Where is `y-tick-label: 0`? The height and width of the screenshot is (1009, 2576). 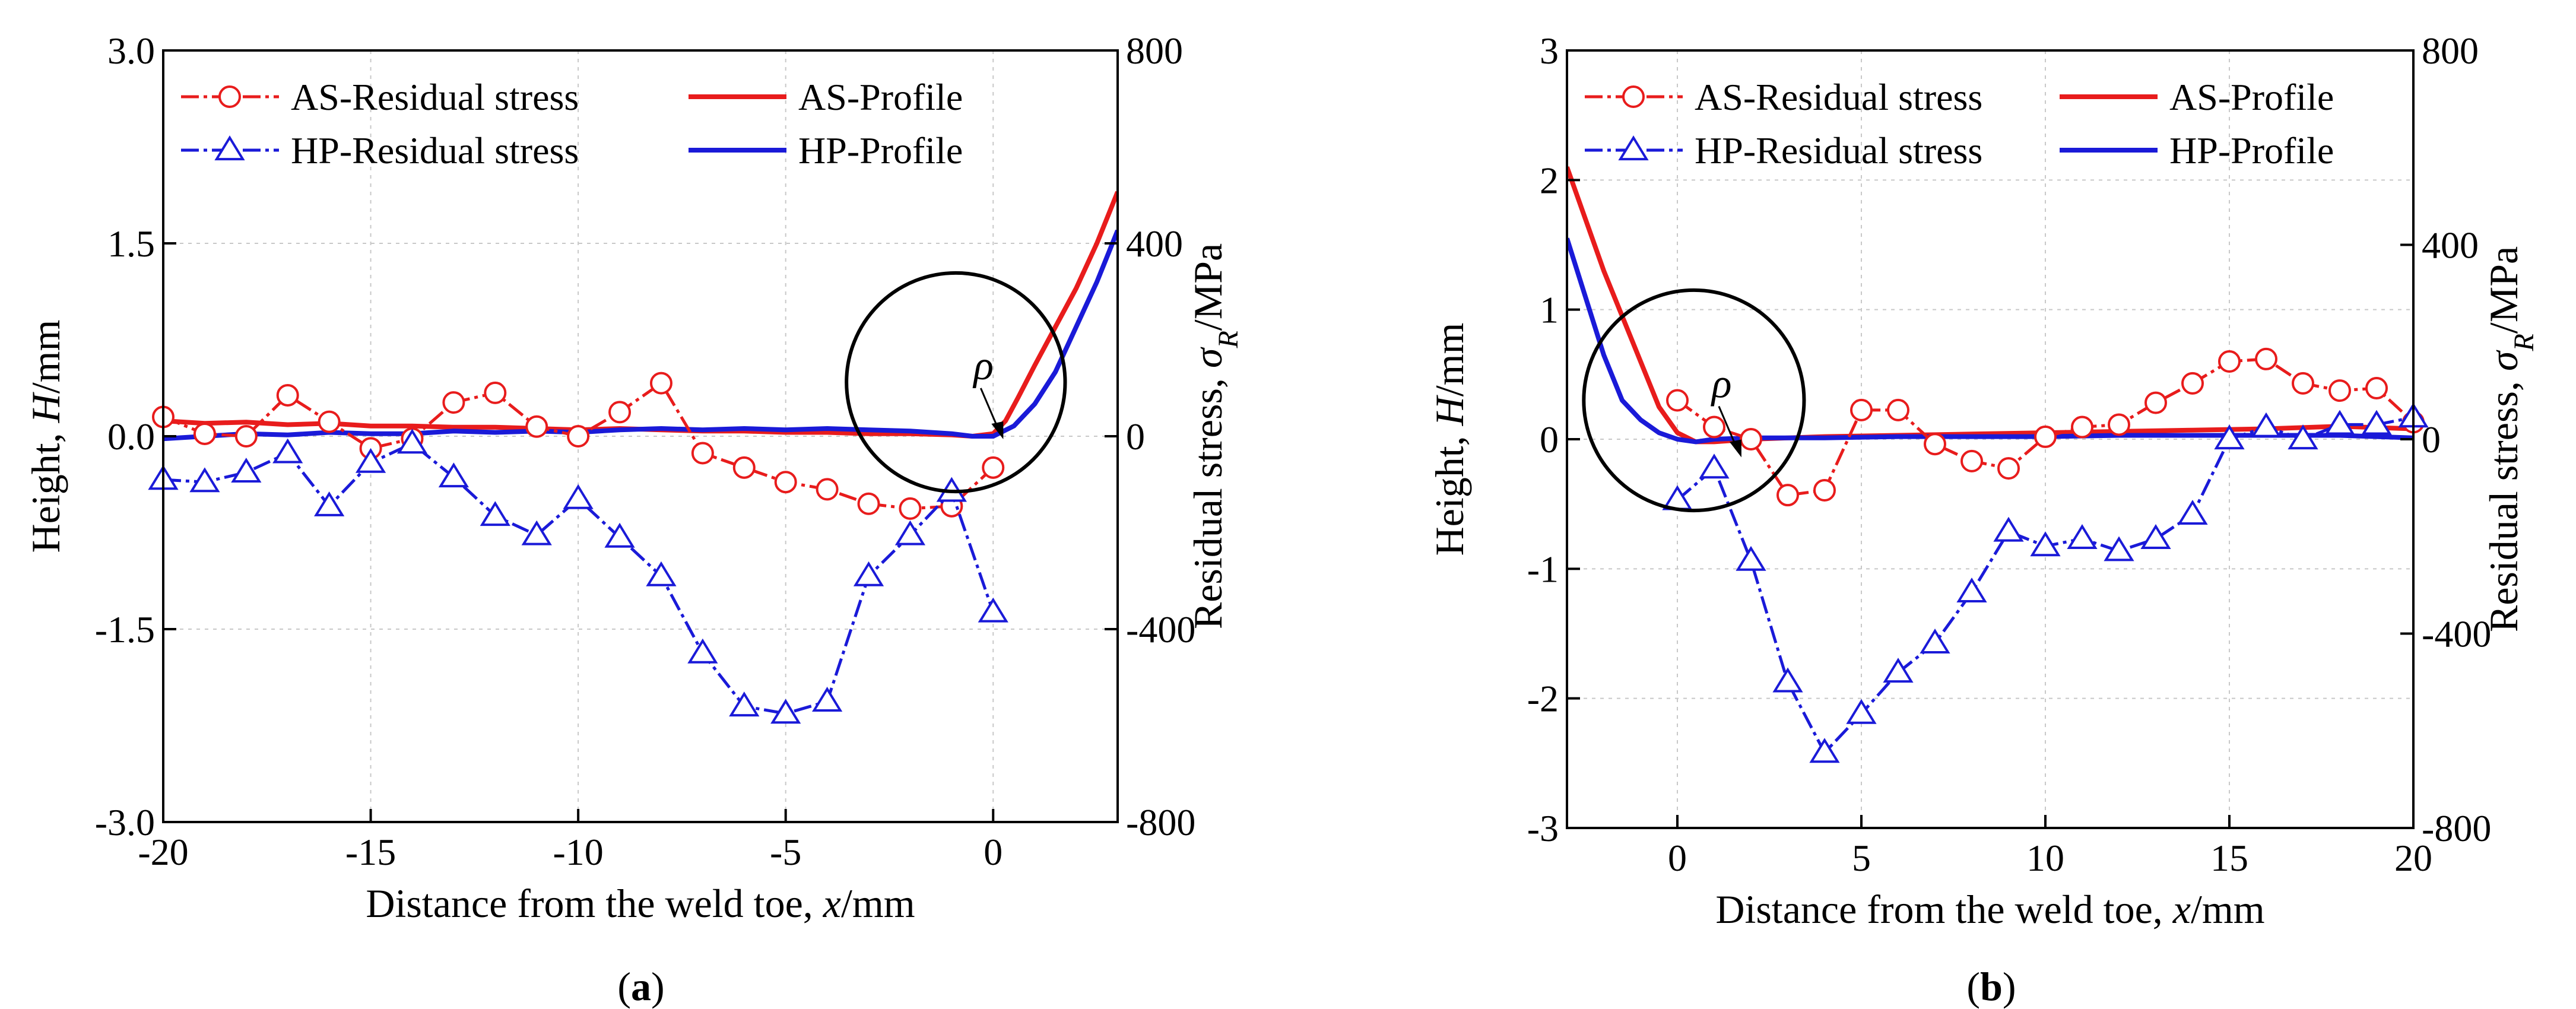
y-tick-label: 0 is located at coordinates (1549, 439).